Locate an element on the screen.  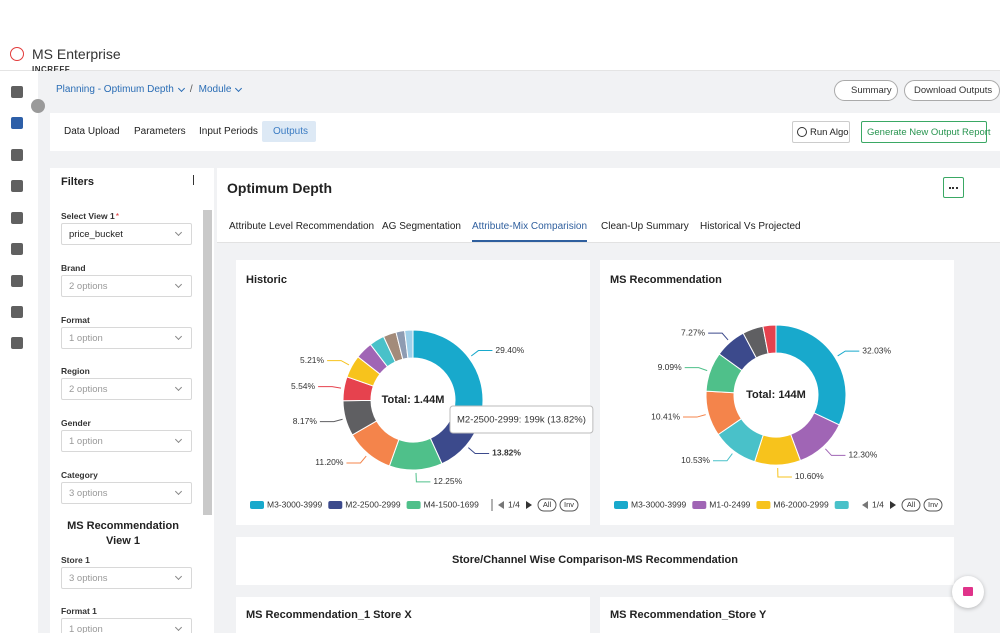
subtab: Attribute Level Recommendation is located at coordinates (302, 226).